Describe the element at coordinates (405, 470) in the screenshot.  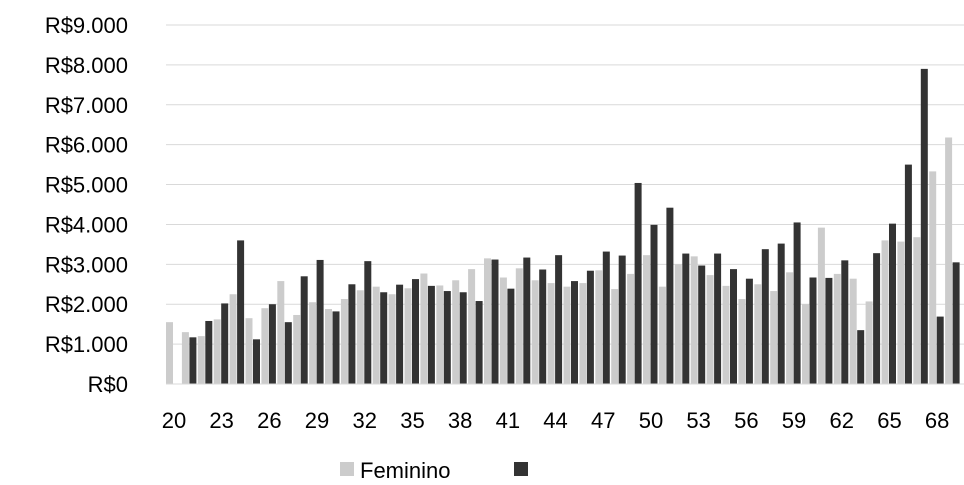
I see `legend-label-feminino: Feminino` at that location.